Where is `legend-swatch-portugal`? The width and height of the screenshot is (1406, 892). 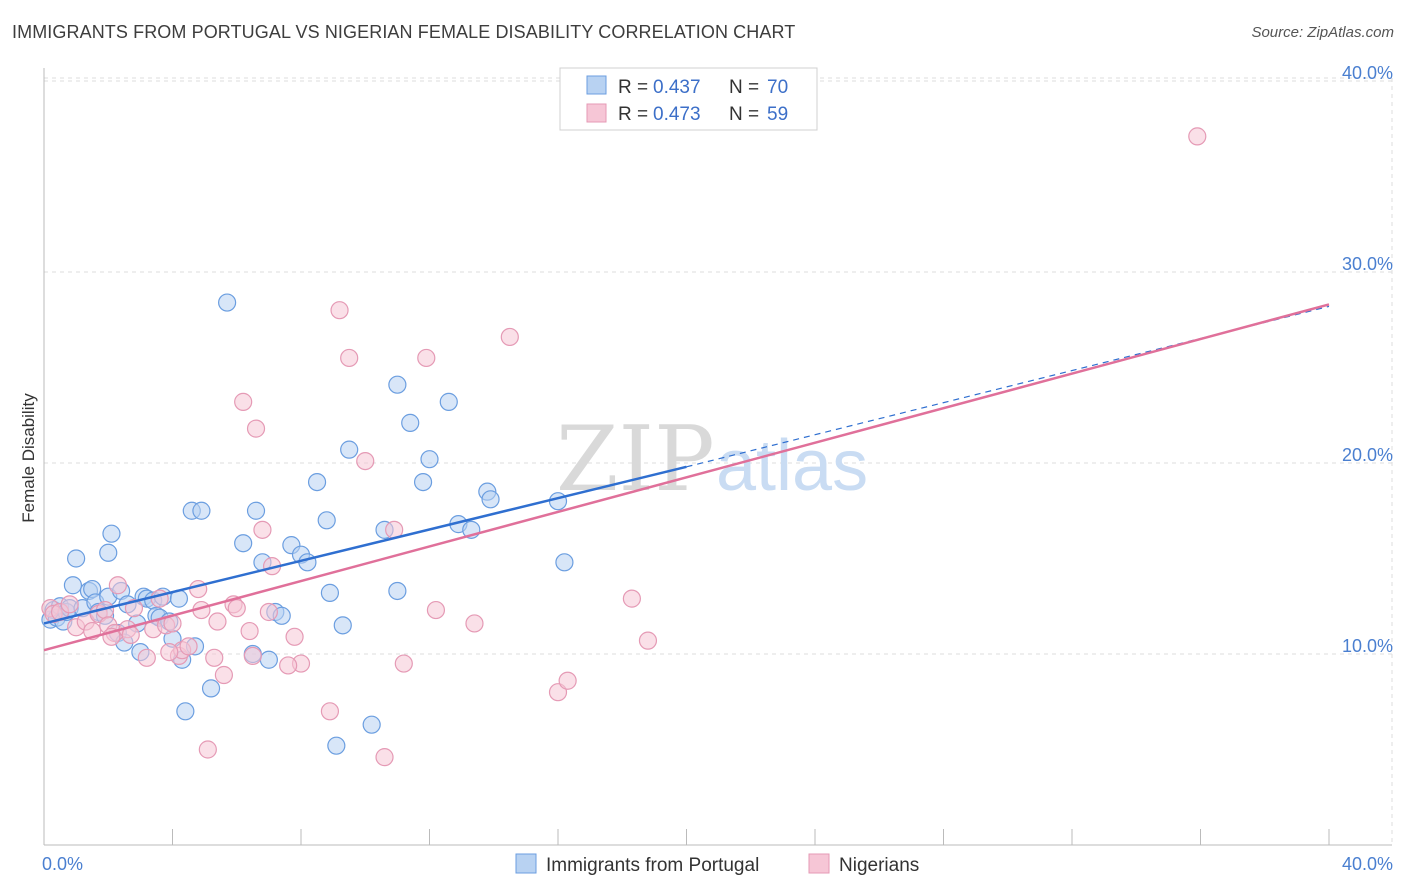
legend-swatch-portugal is located at coordinates (596, 85).